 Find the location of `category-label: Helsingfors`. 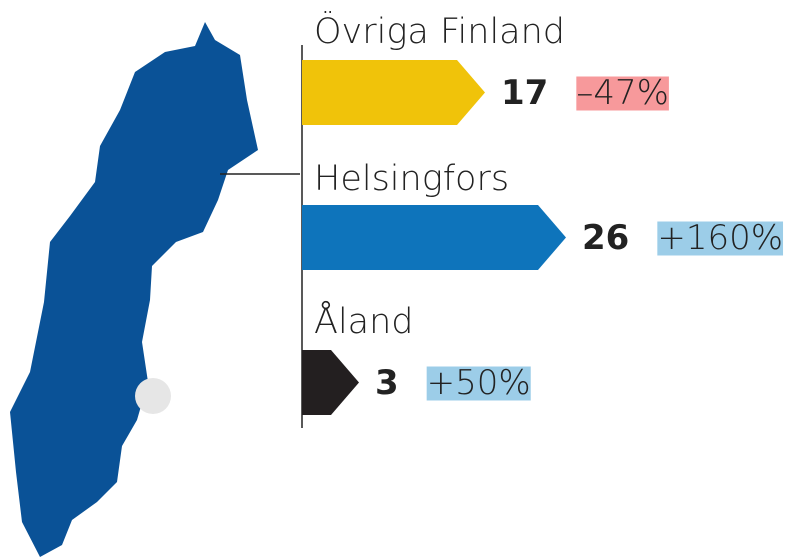

category-label: Helsingfors is located at coordinates (411, 179).